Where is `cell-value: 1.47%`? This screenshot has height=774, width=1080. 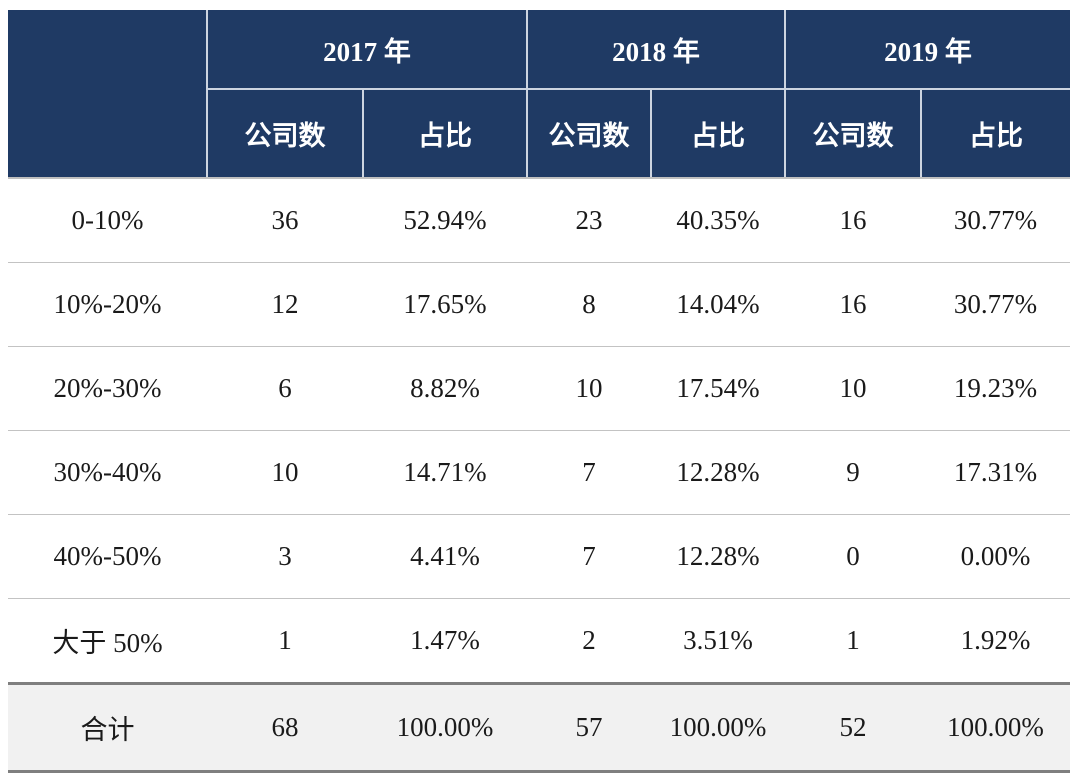
cell-value: 1.47% is located at coordinates (445, 641).